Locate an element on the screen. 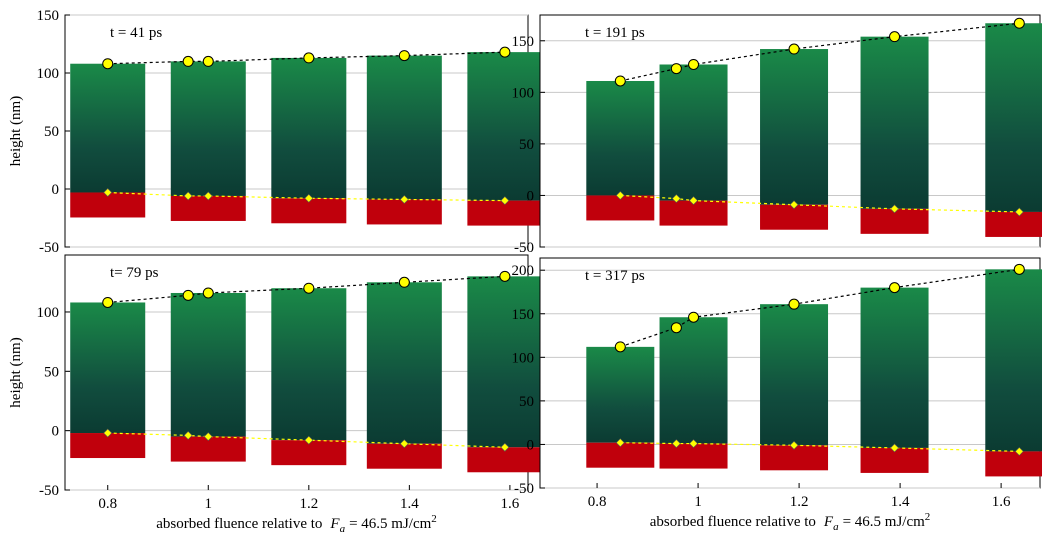 The image size is (1042, 544). y-tick-label: 200 is located at coordinates (523, 271).